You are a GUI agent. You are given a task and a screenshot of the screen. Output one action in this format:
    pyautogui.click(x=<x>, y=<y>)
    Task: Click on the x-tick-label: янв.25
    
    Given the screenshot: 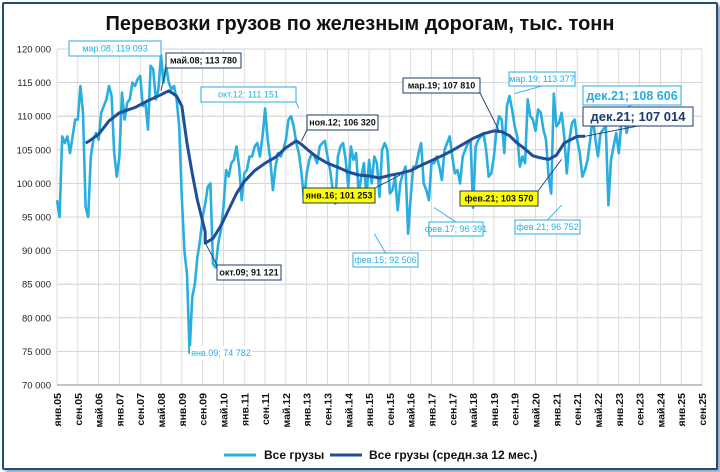 What is the action you would take?
    pyautogui.click(x=682, y=410)
    